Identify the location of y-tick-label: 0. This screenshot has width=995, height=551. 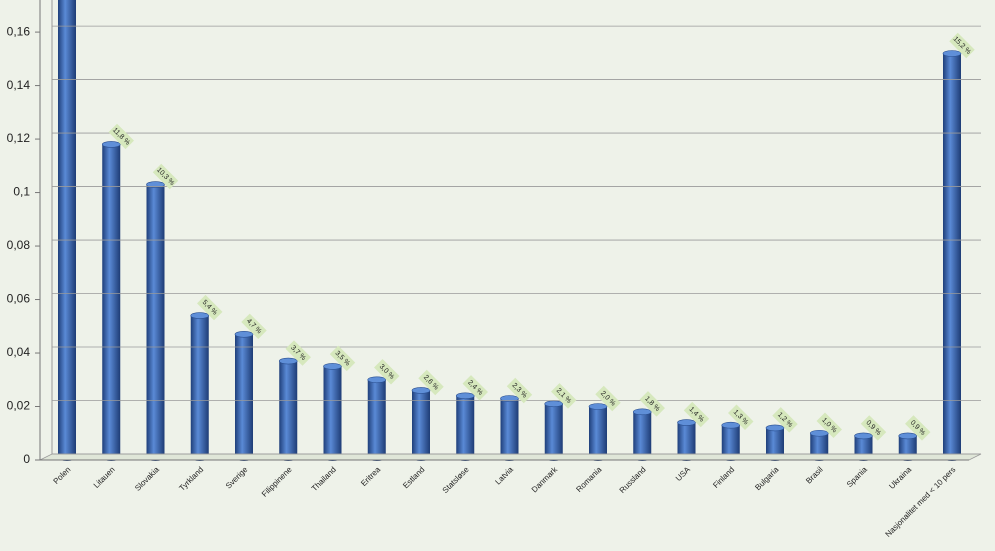
(26, 459).